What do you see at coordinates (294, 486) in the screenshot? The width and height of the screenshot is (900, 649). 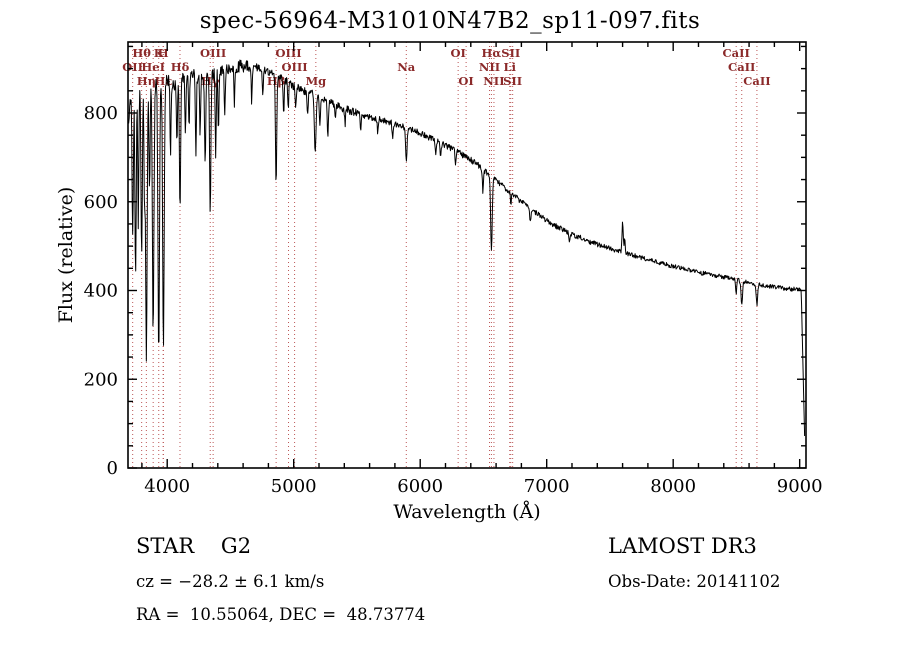 I see `x-tick-label: 5000` at bounding box center [294, 486].